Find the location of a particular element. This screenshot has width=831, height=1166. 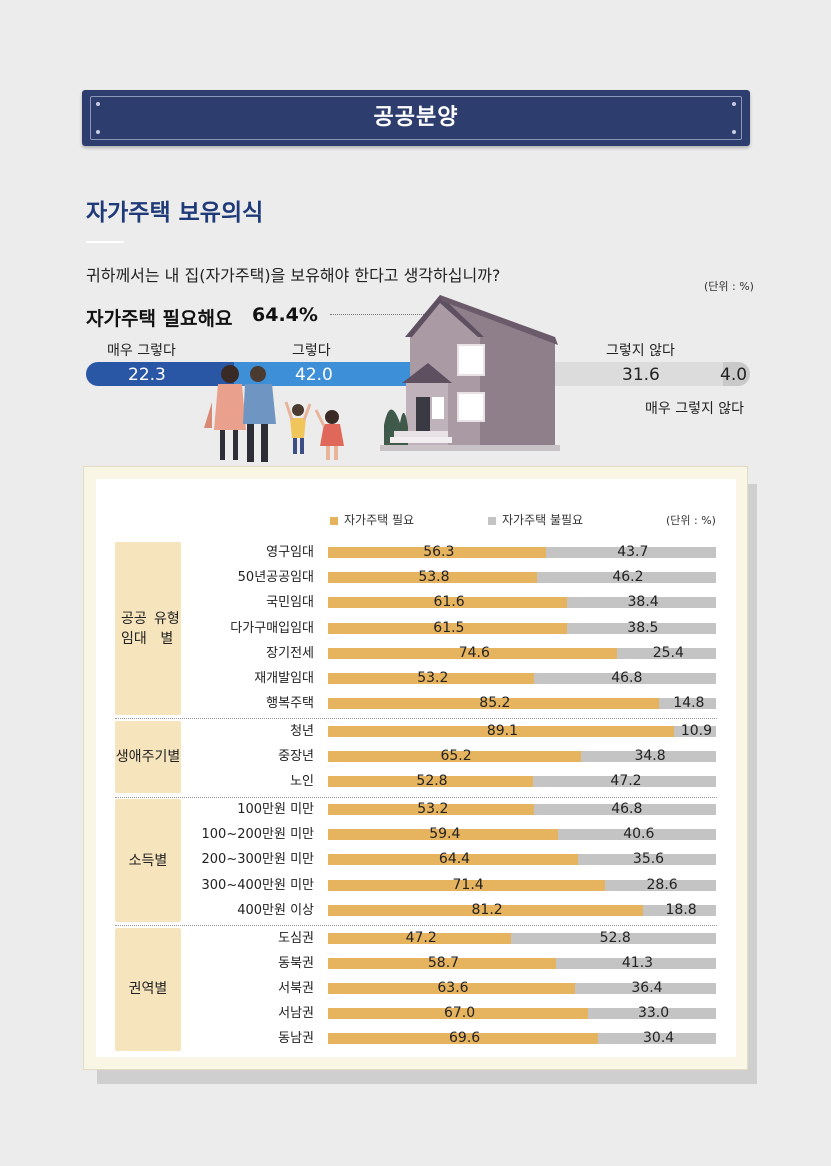

value-label-not-need: 43.7 is located at coordinates (633, 552).